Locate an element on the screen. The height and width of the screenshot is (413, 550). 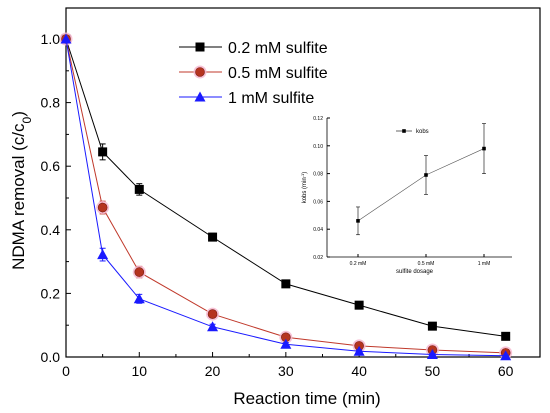
y-tick-label: 0.2 is located at coordinates (51, 293).